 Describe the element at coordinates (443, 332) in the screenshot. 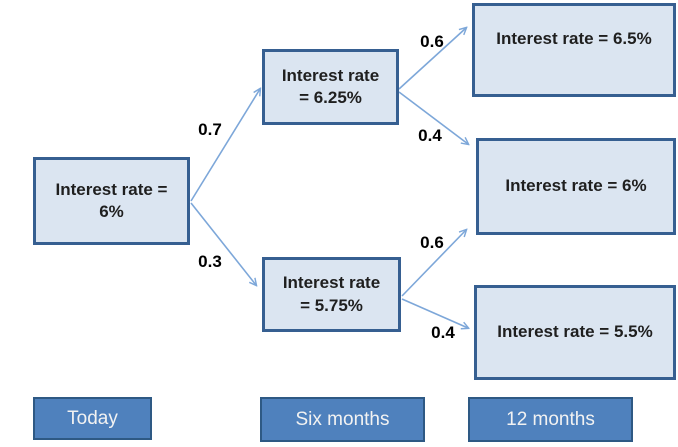

I see `probability-down-down: 0.4` at that location.